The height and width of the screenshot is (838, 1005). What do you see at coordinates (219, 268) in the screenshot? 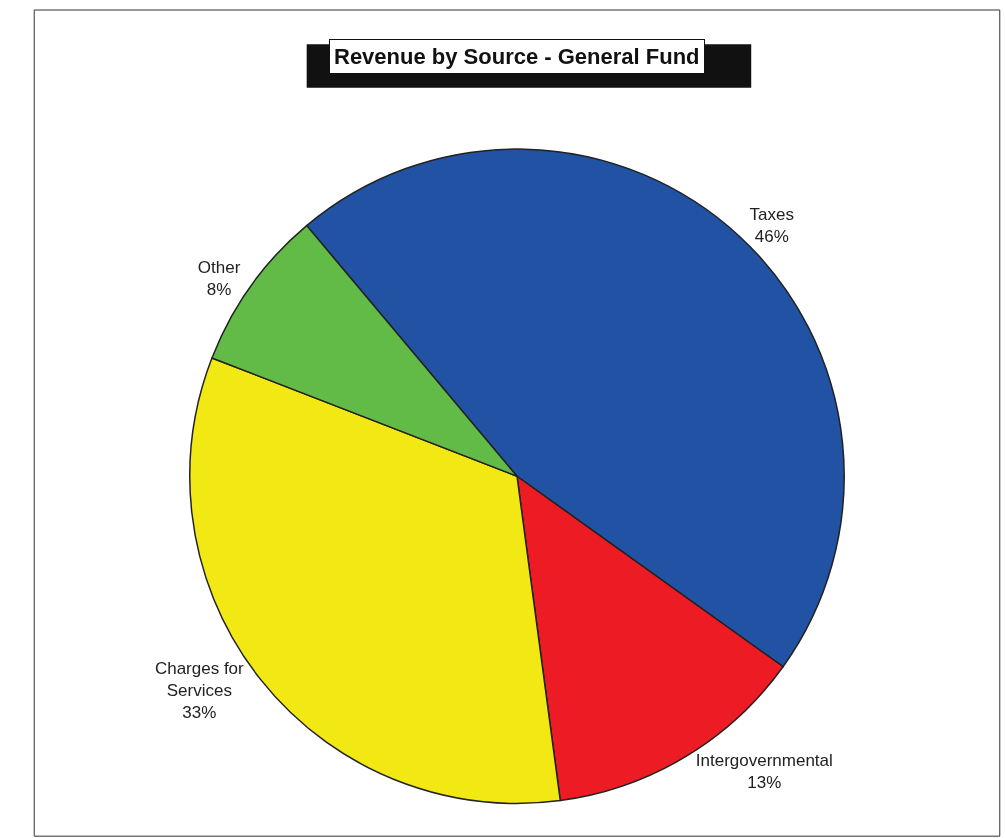
I see `slice-label: Other` at bounding box center [219, 268].